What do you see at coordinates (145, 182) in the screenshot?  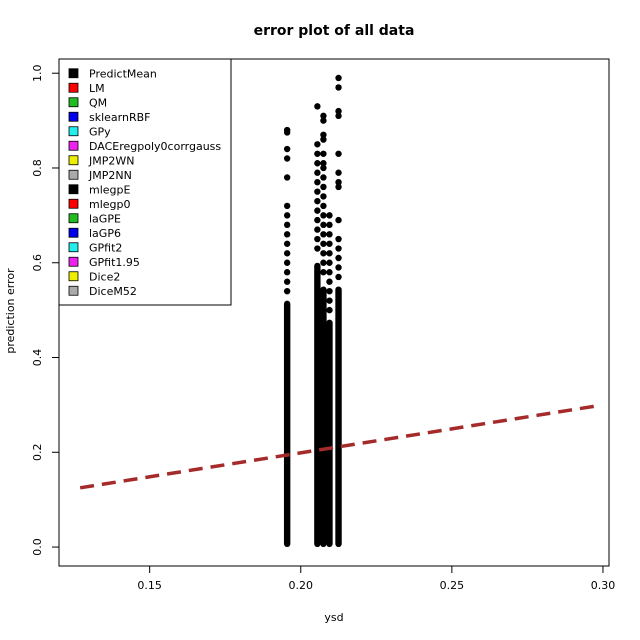 I see `legend-box` at bounding box center [145, 182].